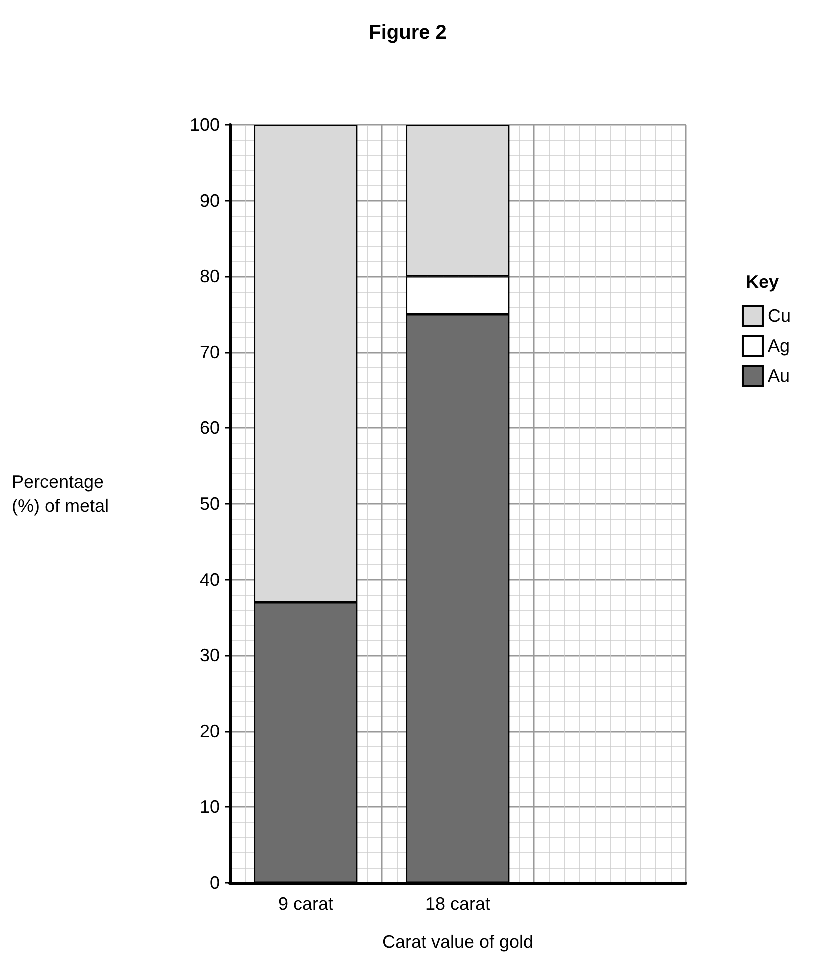 Image resolution: width=816 pixels, height=964 pixels. I want to click on y-tick-label: 90, so click(210, 200).